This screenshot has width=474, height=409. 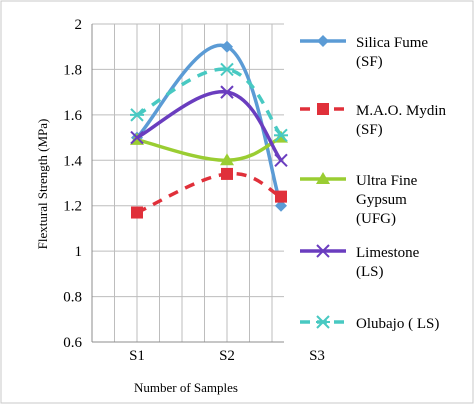 What do you see at coordinates (317, 356) in the screenshot?
I see `x-tick-label: S3` at bounding box center [317, 356].